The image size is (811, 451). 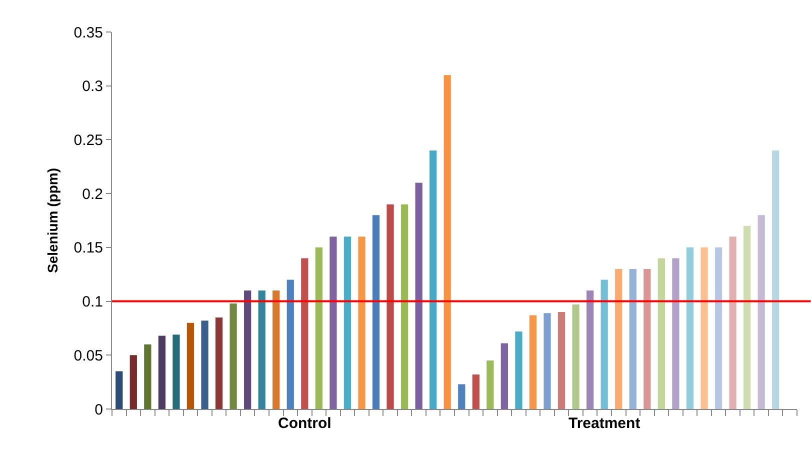 What do you see at coordinates (88, 140) in the screenshot?
I see `y-tick-label: 0.25` at bounding box center [88, 140].